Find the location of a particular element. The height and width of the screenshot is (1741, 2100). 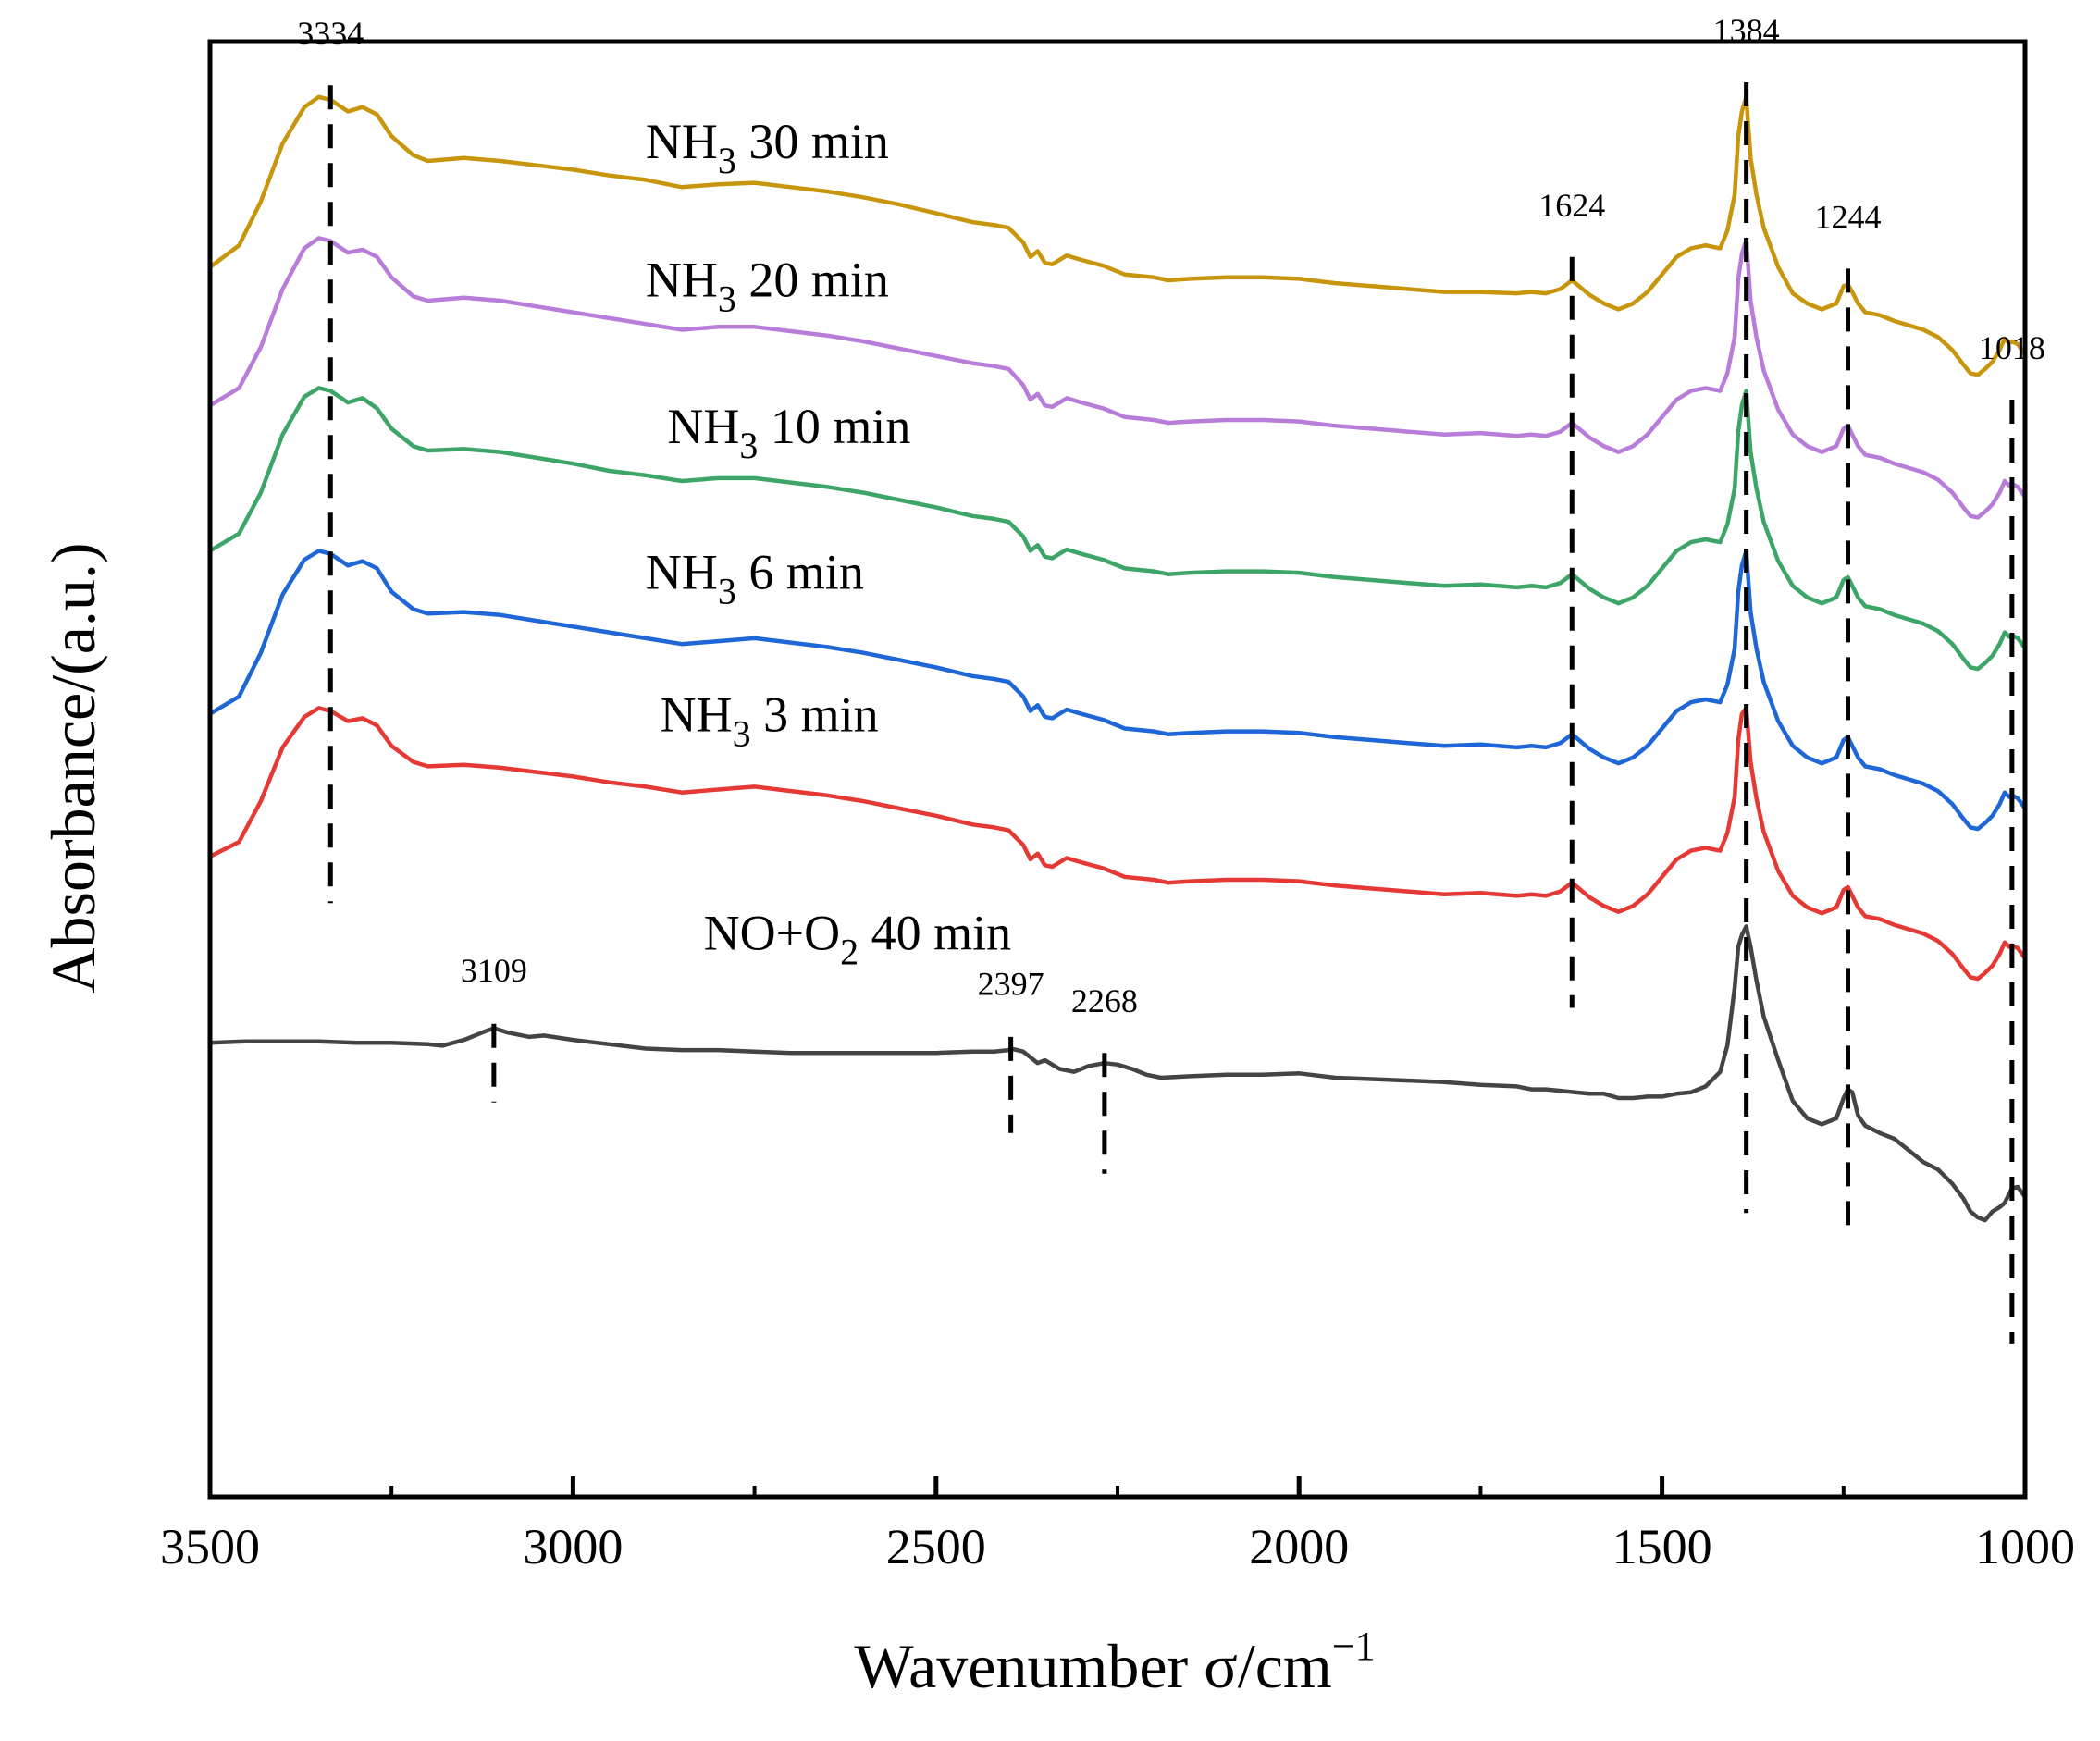

series-label-nh3-30-min: NH3 30 min is located at coordinates (767, 147).